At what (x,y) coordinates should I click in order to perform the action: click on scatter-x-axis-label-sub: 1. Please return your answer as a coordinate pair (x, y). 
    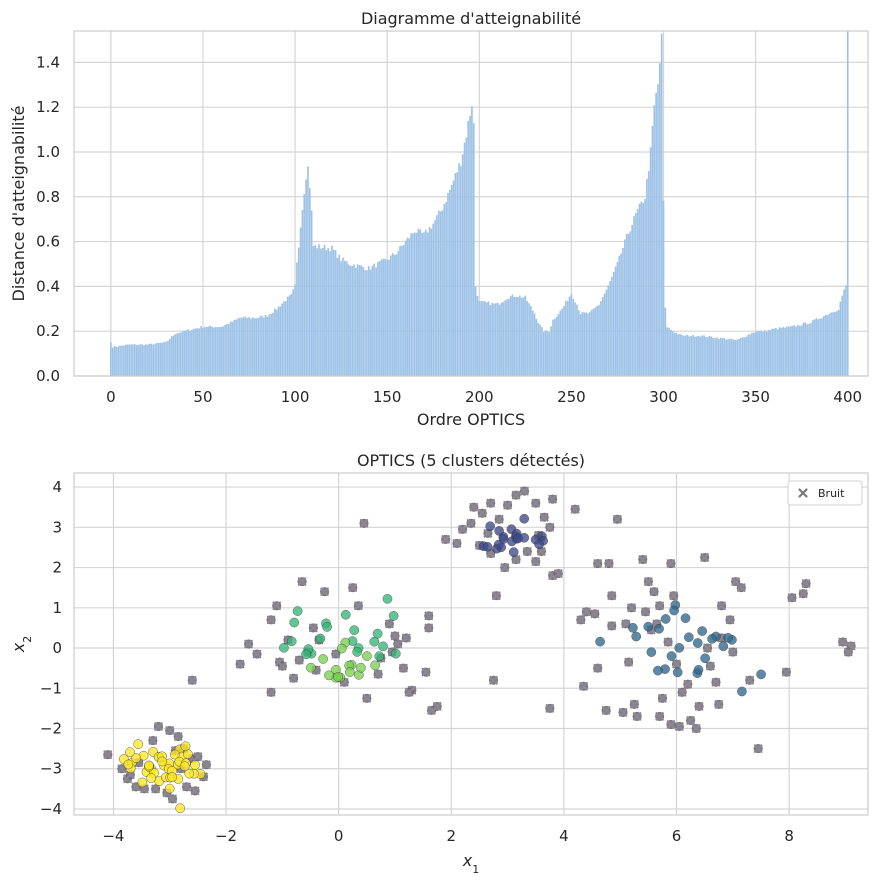
    Looking at the image, I should click on (475, 869).